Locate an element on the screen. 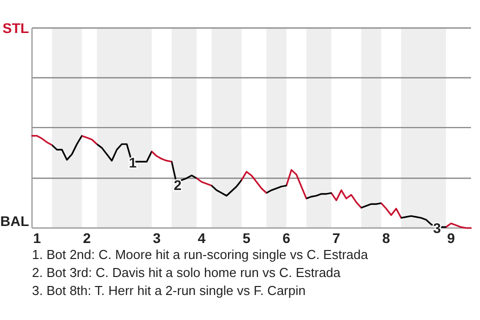 The height and width of the screenshot is (320, 480). x-tick-label: 4 is located at coordinates (202, 238).